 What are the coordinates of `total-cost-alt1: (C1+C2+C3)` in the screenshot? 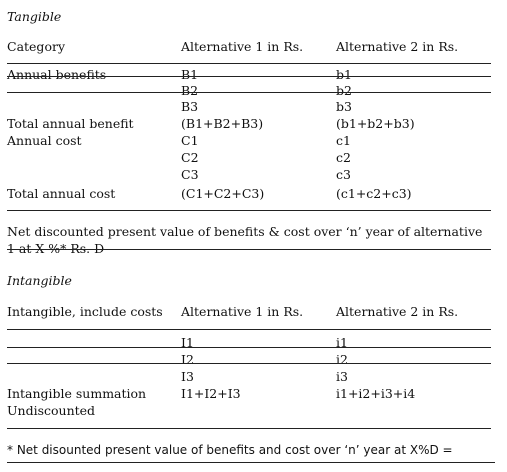 It's located at (223, 193).